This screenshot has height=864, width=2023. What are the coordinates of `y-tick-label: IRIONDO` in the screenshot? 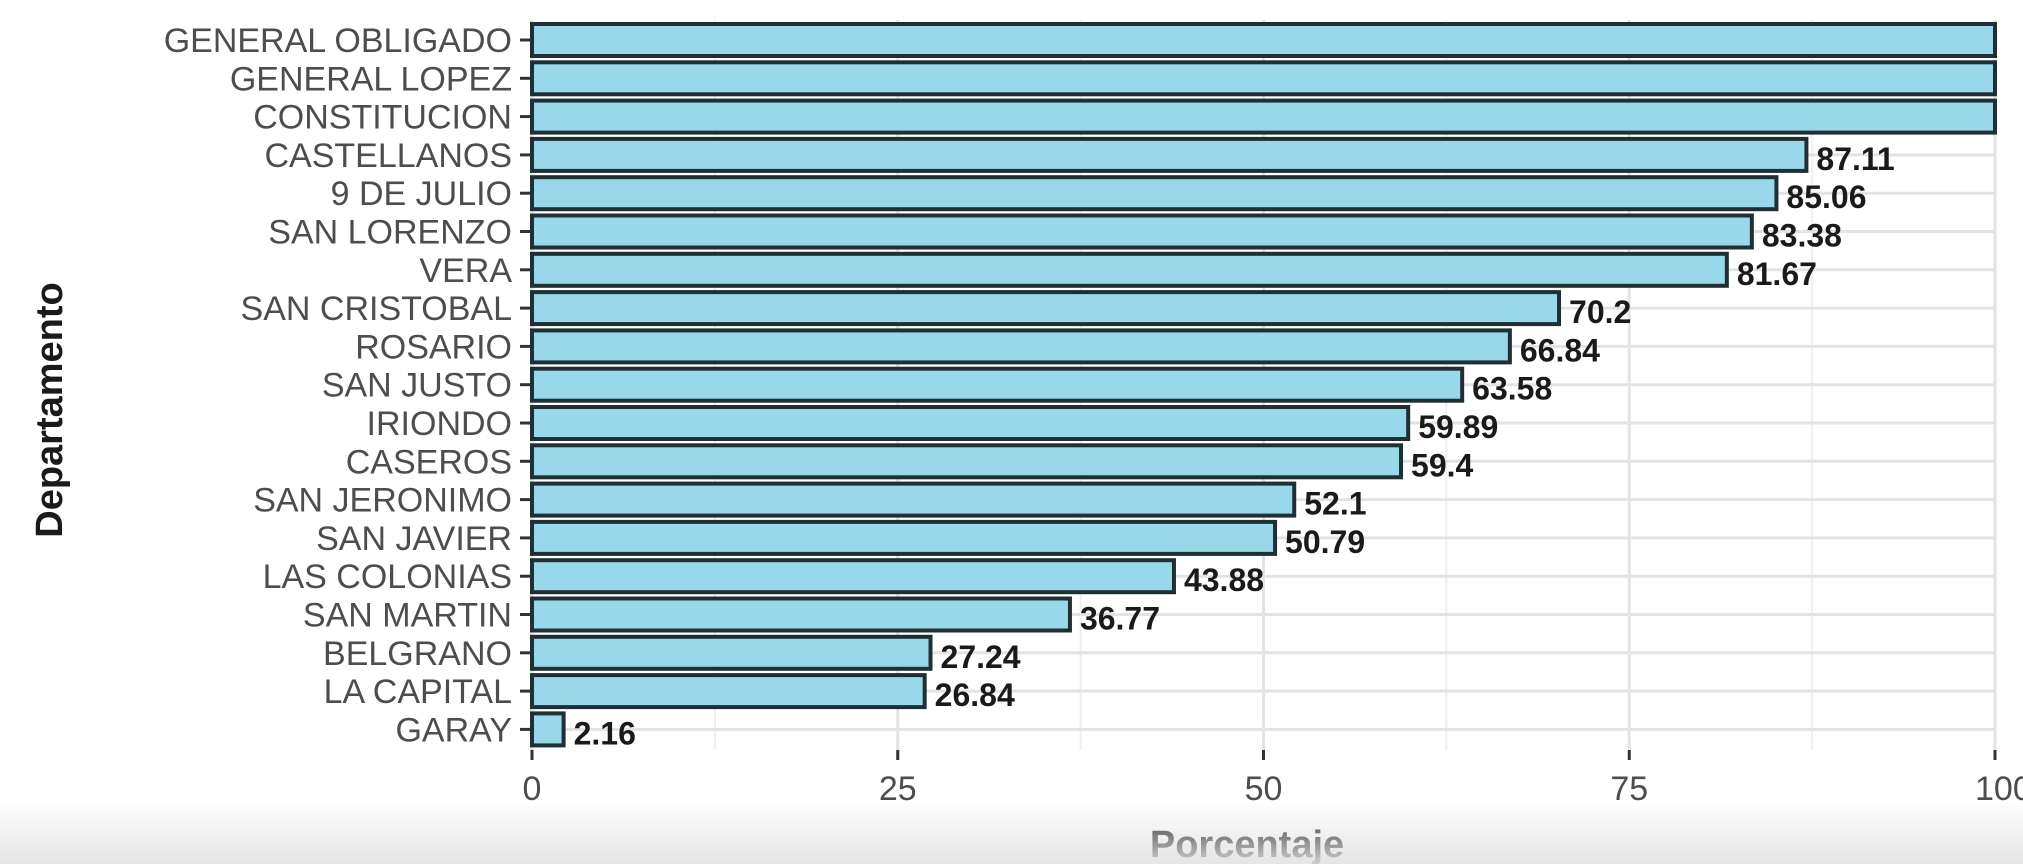 It's located at (439, 424).